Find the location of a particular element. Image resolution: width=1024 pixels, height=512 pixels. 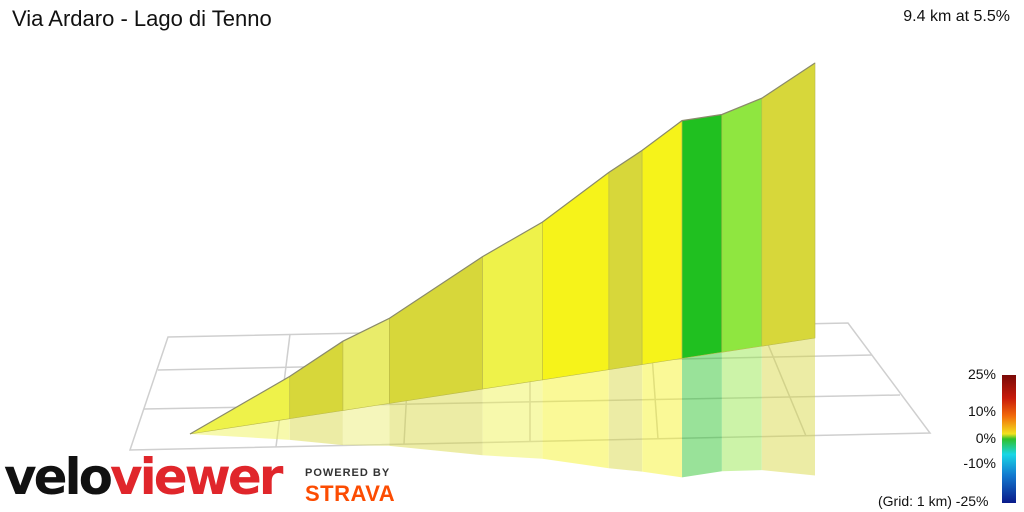

logo-velo: velo is located at coordinates (58, 477).